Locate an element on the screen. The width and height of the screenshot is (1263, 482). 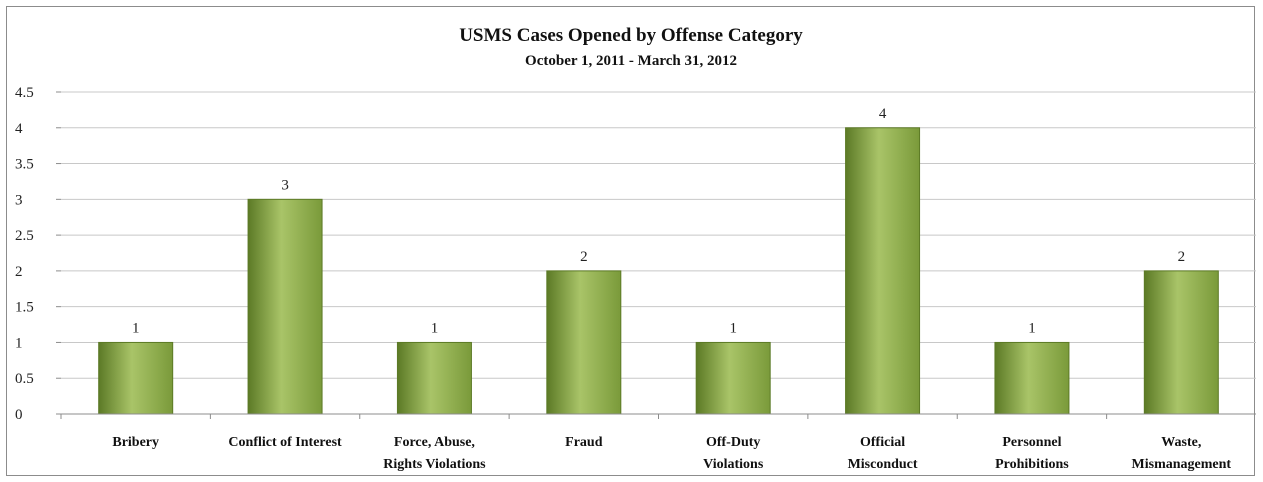
category-label: Fraud is located at coordinates (584, 442).